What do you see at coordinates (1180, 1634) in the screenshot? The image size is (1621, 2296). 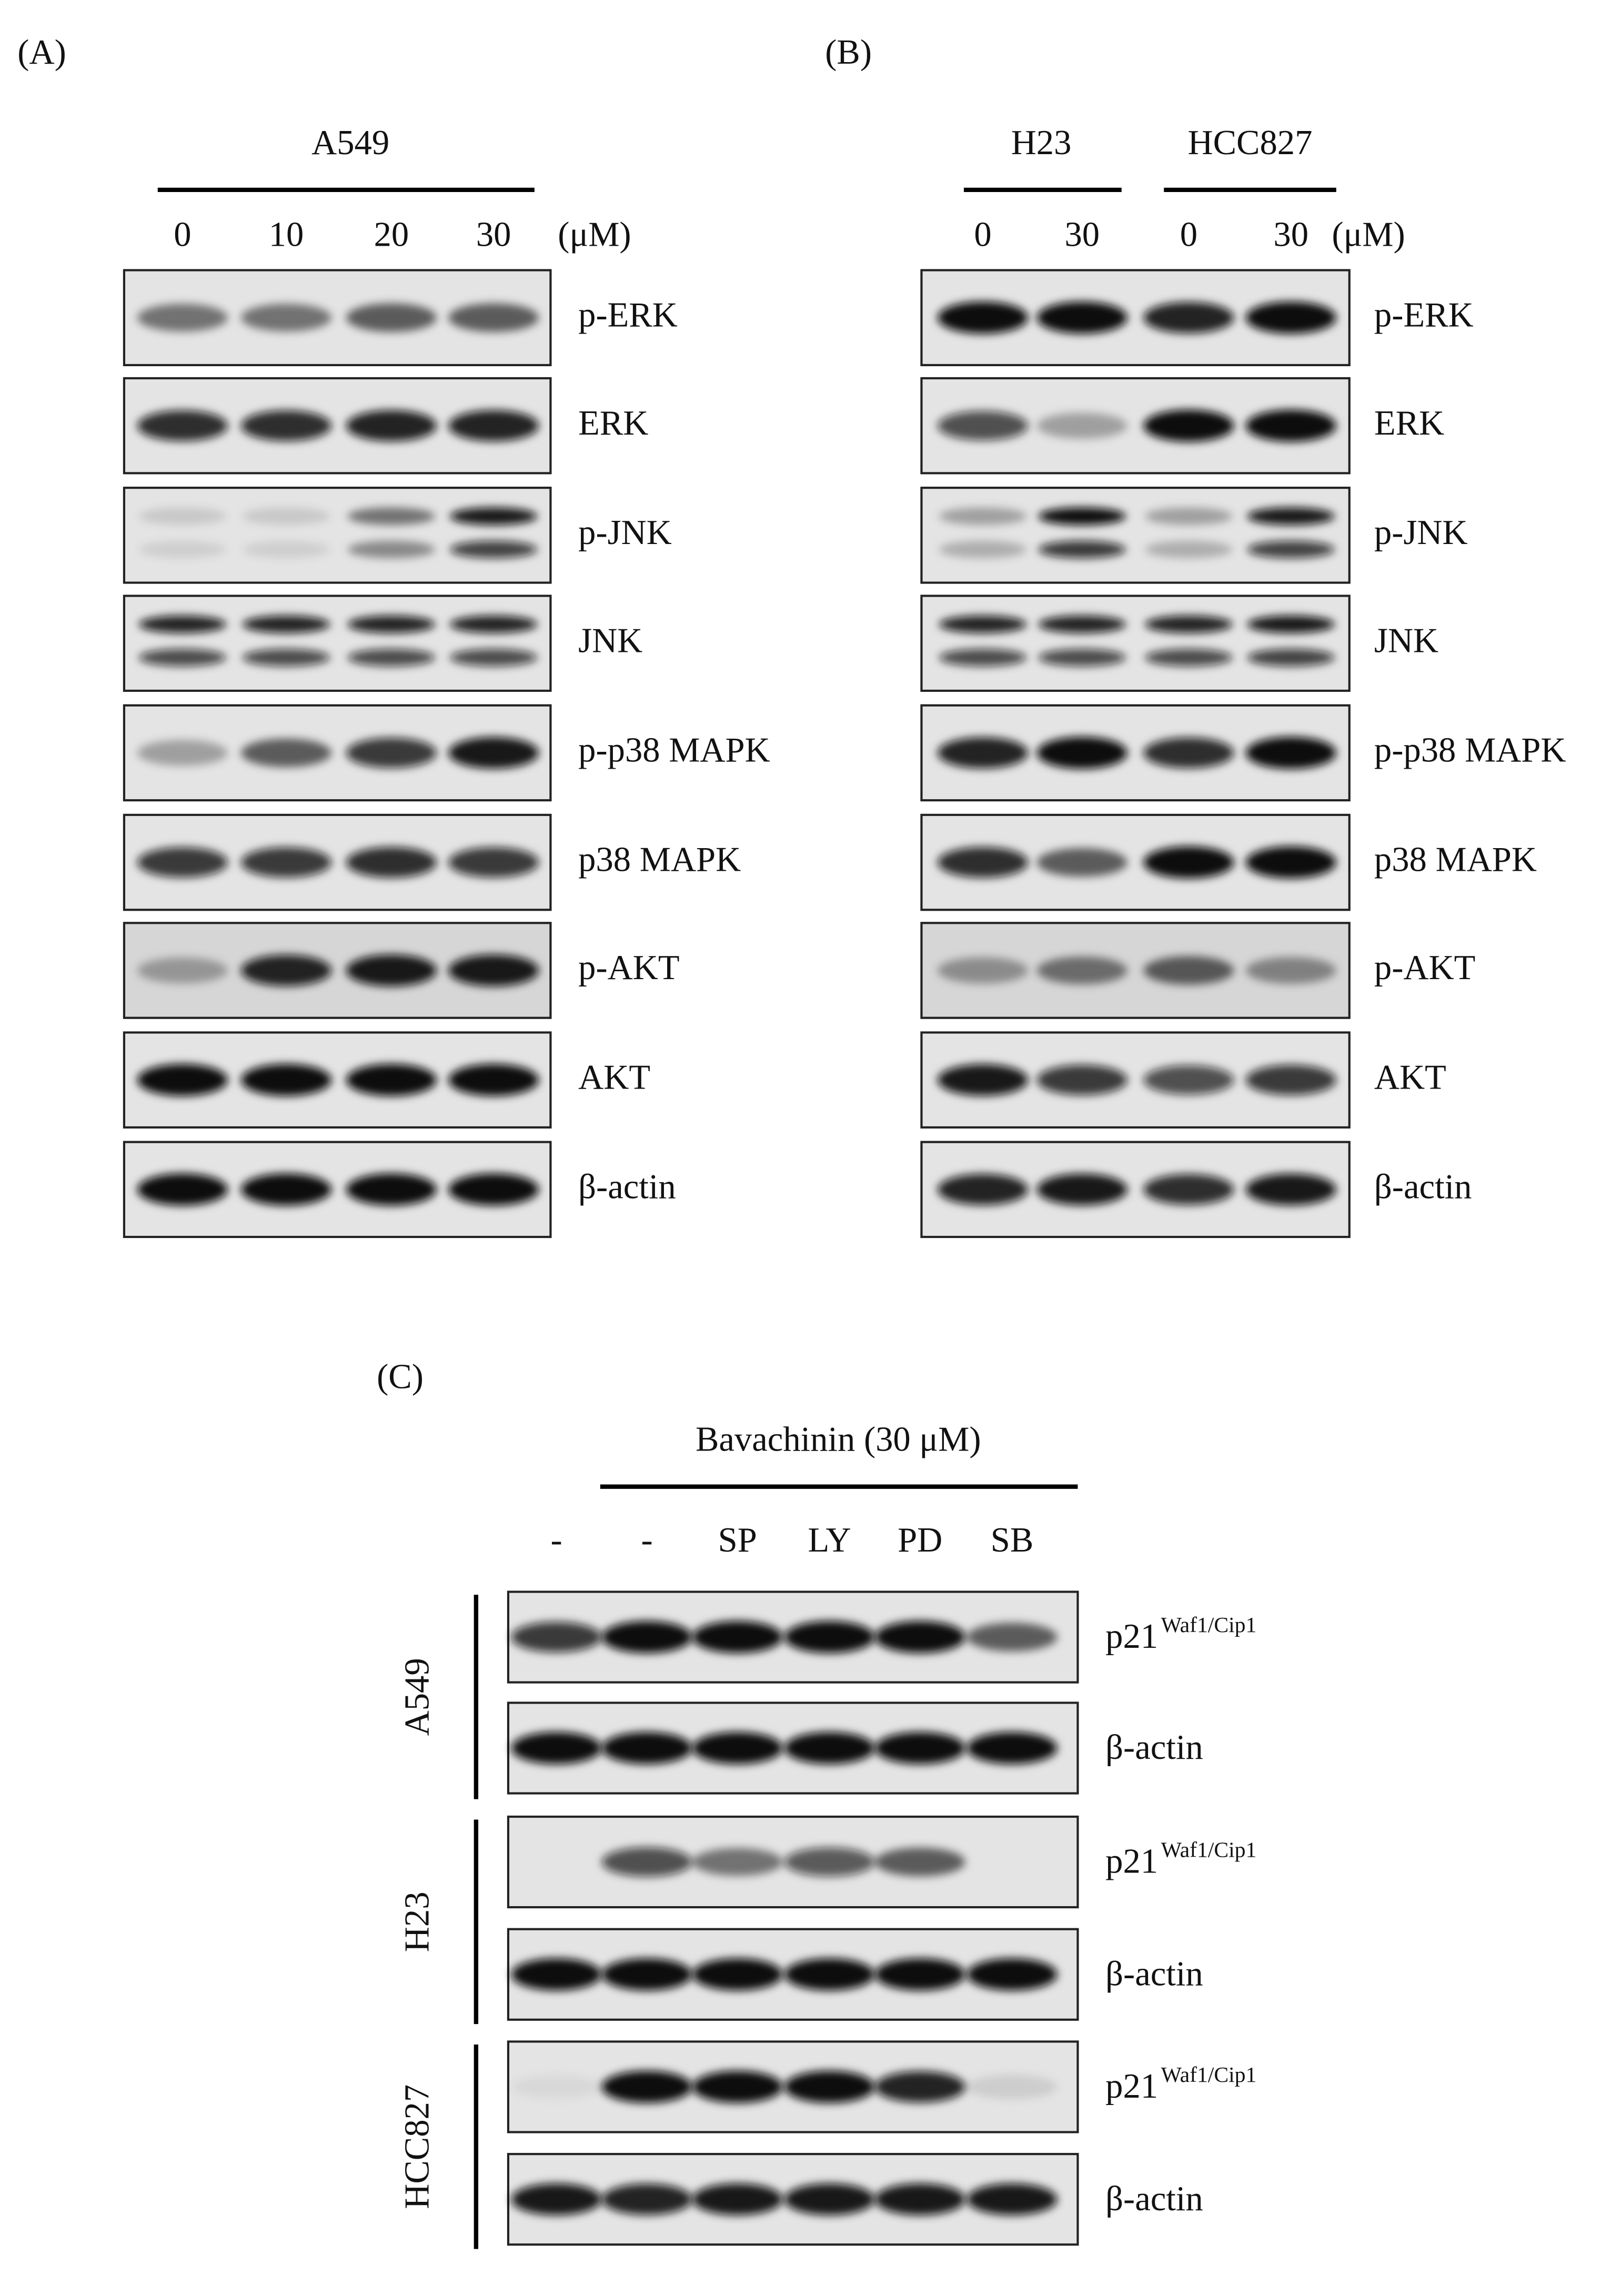 I see `protein-label: p21 Waf1/Cip1` at bounding box center [1180, 1634].